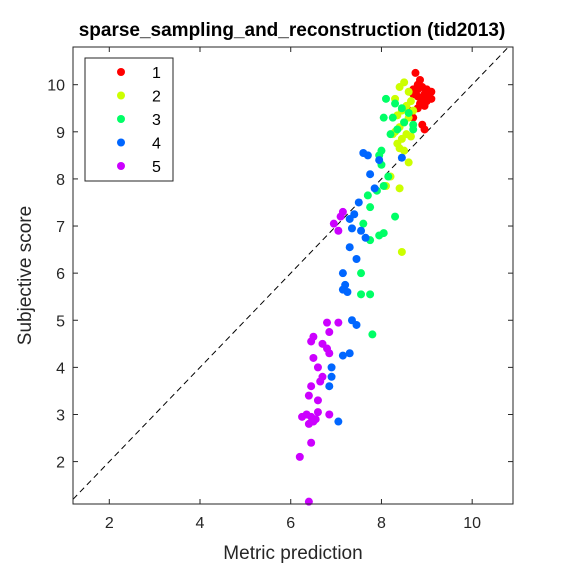  What do you see at coordinates (472, 523) in the screenshot?
I see `x-tick-label: 10` at bounding box center [472, 523].